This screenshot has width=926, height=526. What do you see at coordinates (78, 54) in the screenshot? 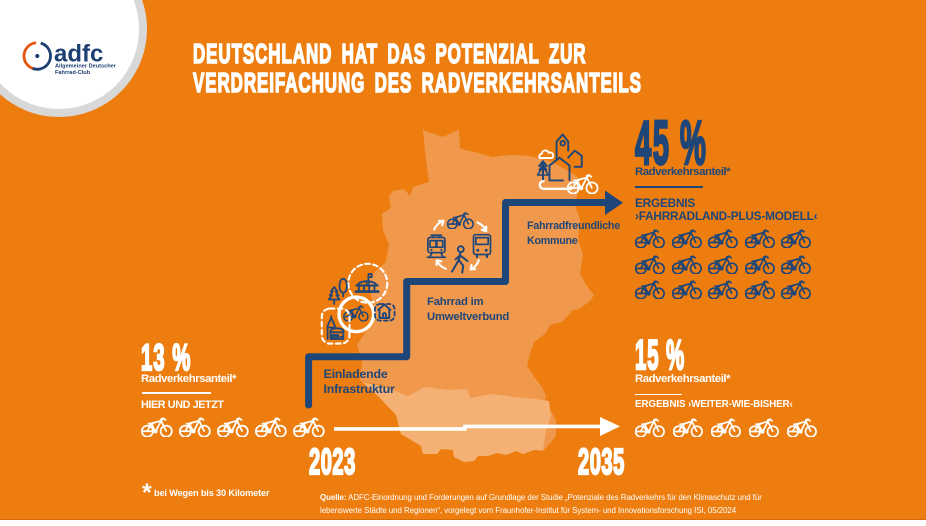
I see `svg-text: adfc` at bounding box center [78, 54].